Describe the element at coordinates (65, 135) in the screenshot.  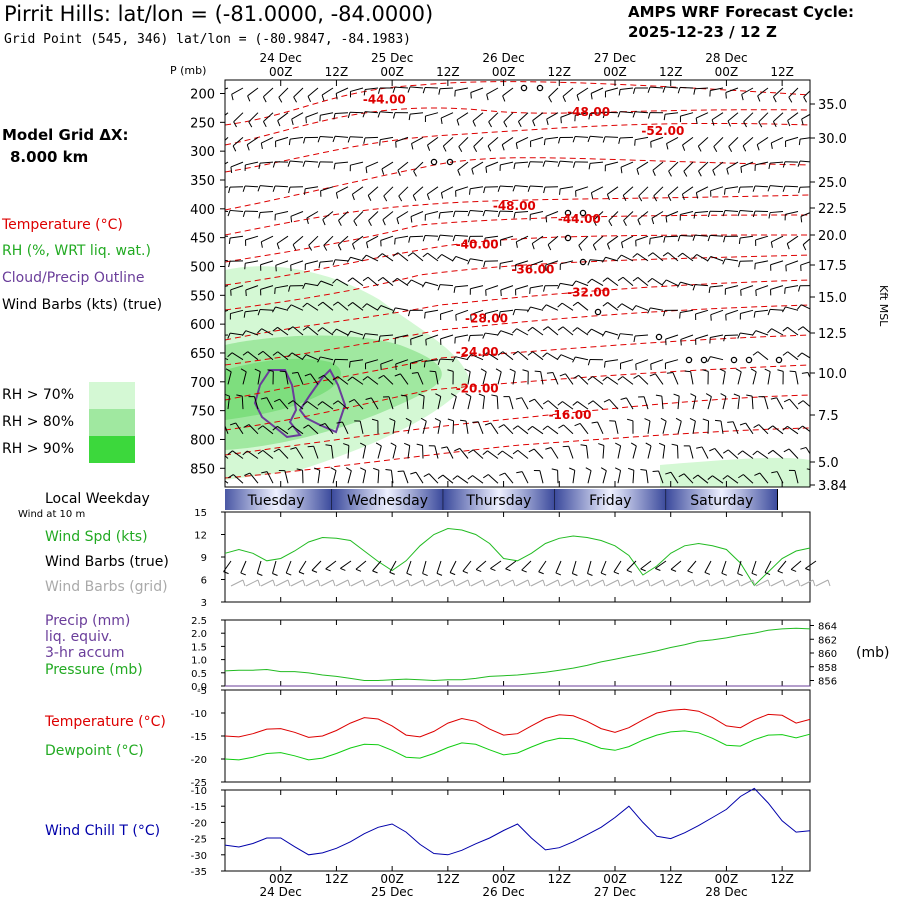
I see `model-grid-label: Model Grid ΔX:` at that location.